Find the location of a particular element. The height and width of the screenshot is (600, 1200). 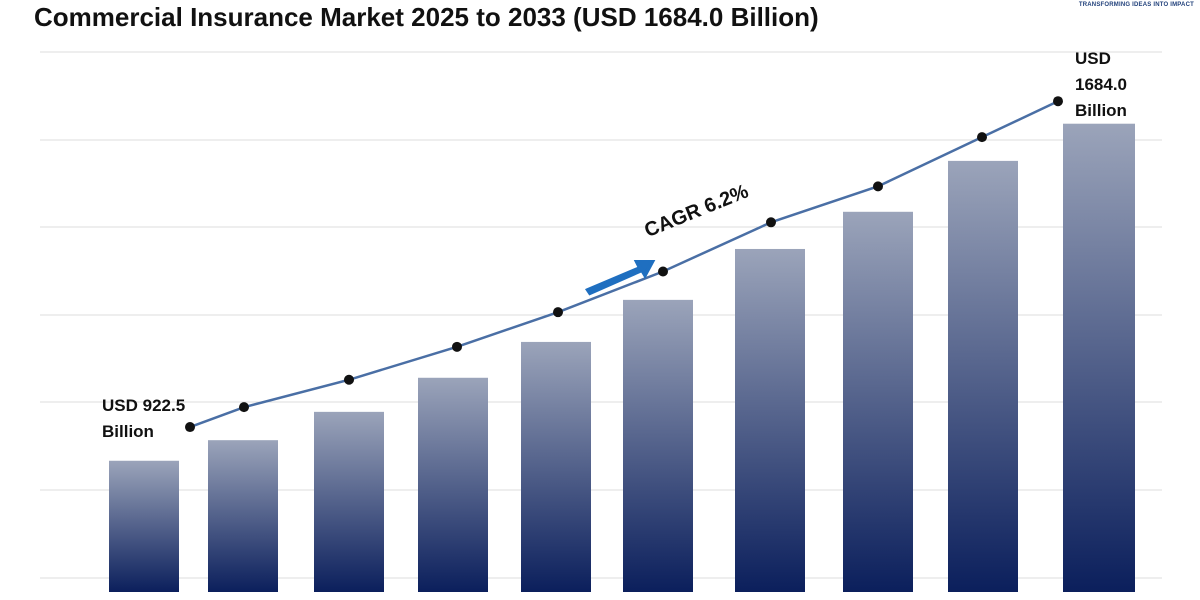

value-label: USD 922.5 Billion is located at coordinates (144, 418).